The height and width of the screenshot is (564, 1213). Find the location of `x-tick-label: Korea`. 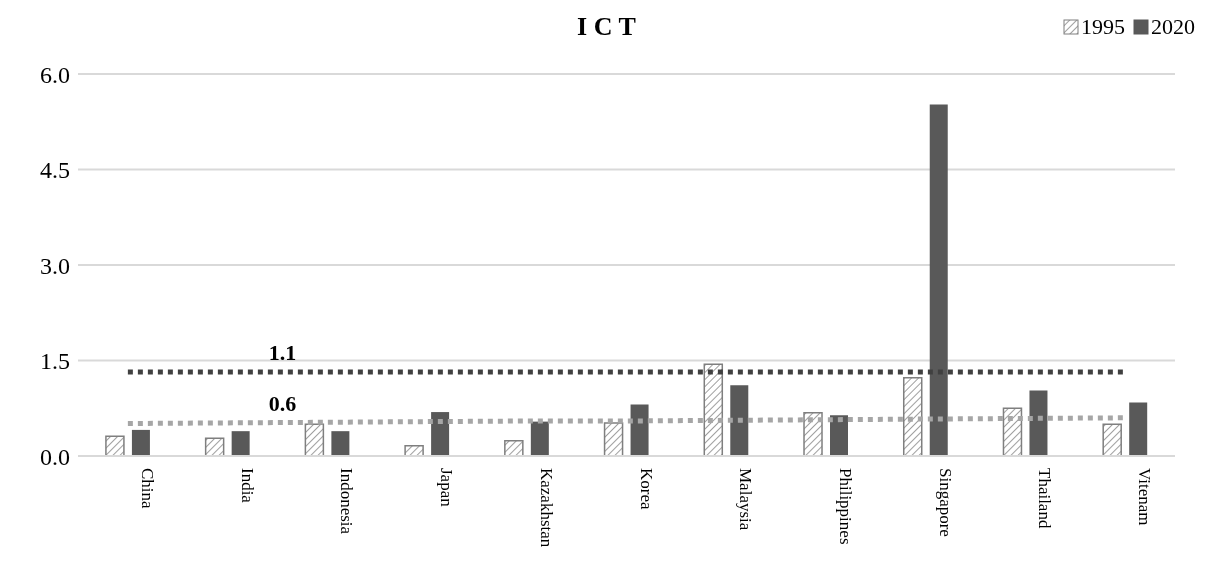

x-tick-label: Korea is located at coordinates (646, 489).